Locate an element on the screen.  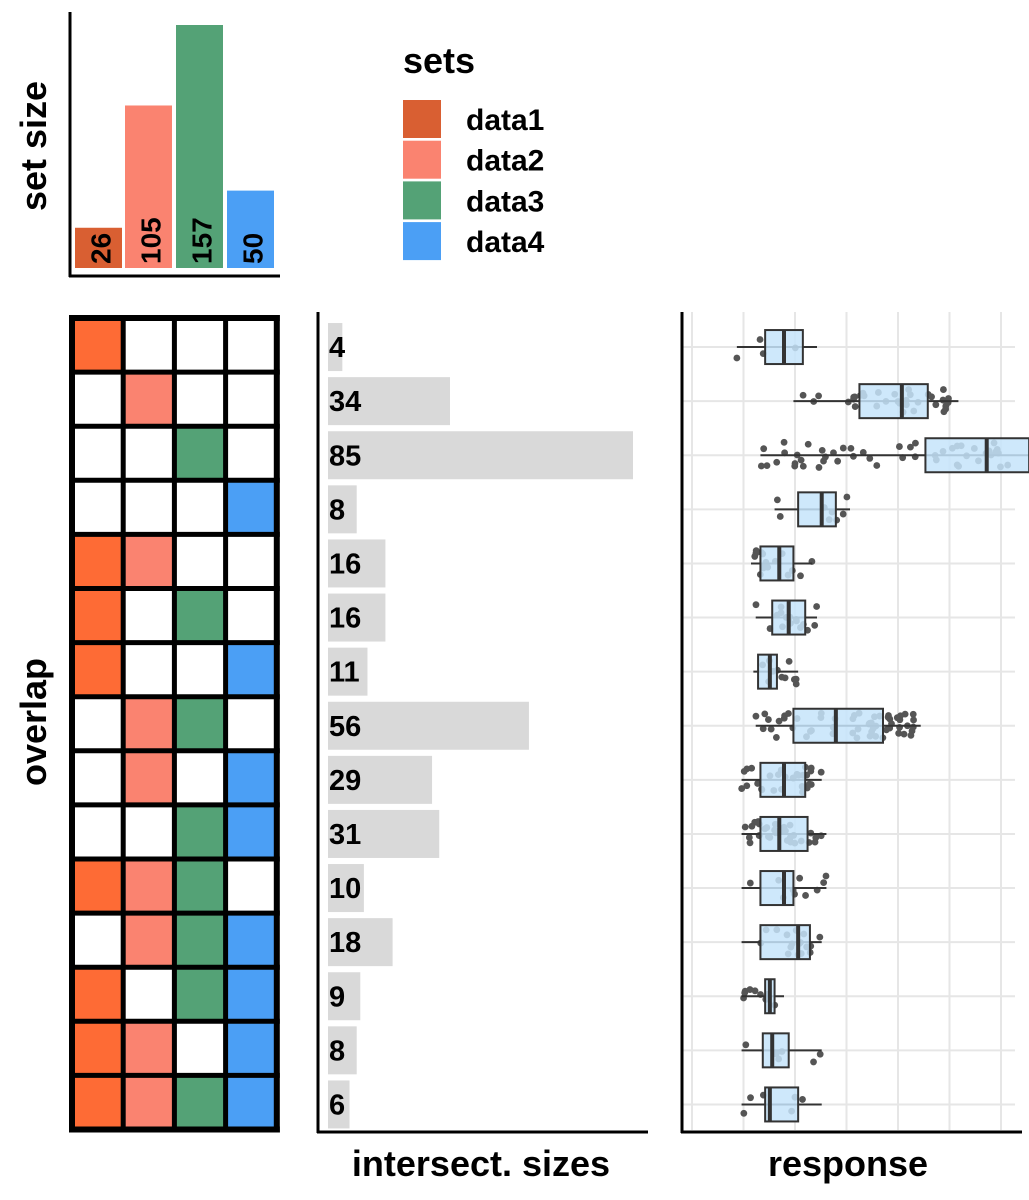
set-size-bar-data1 is located at coordinates (98, 247).